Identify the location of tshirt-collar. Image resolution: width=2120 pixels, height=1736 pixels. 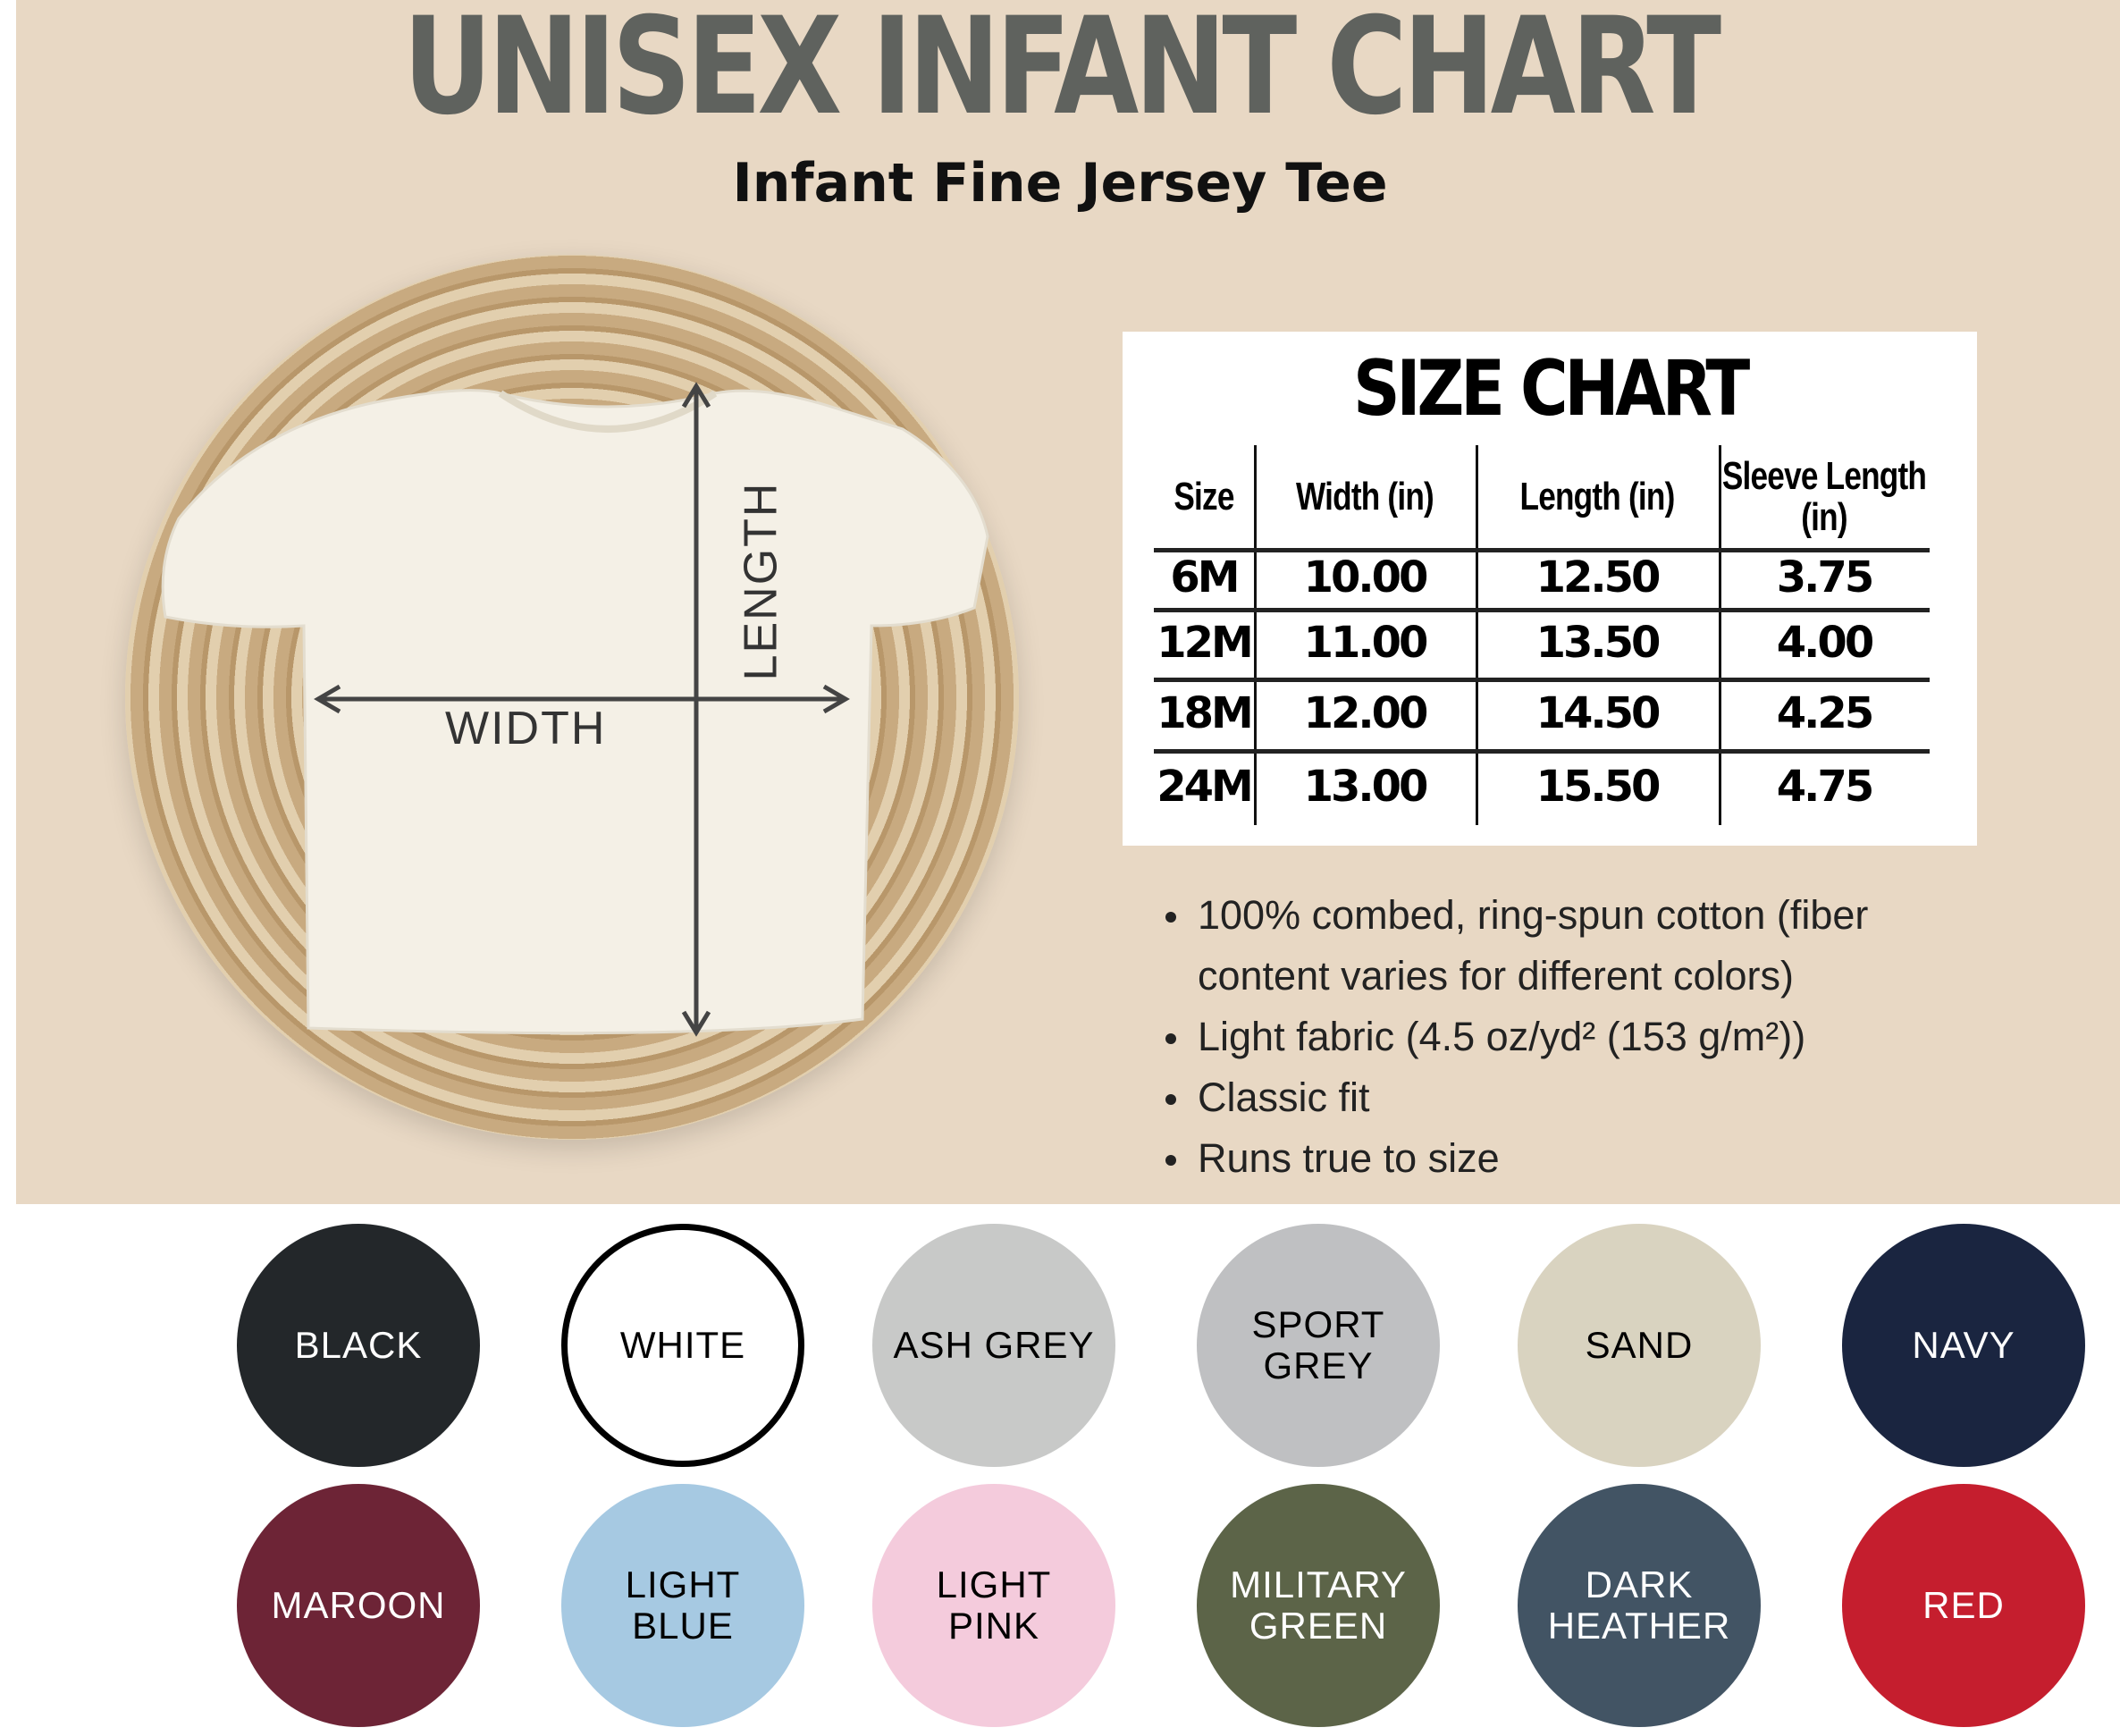
(608, 411).